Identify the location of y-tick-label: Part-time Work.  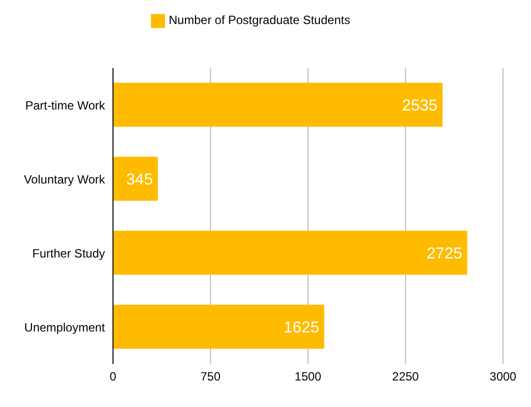
(65, 105).